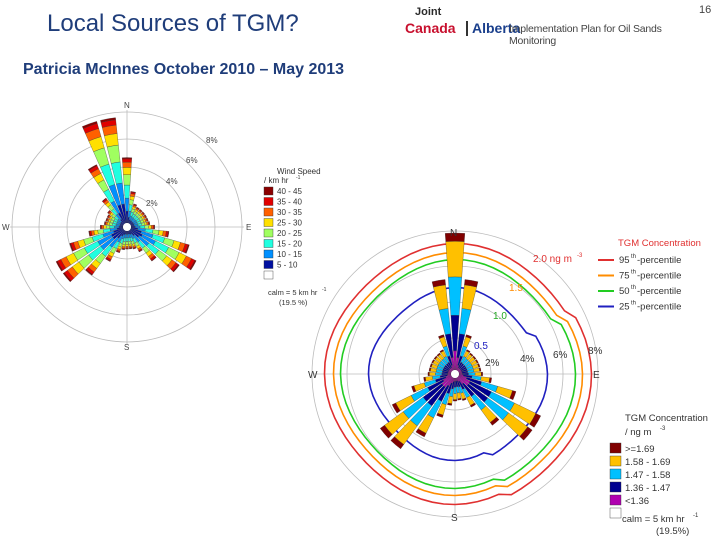 The height and width of the screenshot is (540, 720). I want to click on logo-joint-text: Joint, so click(428, 12).